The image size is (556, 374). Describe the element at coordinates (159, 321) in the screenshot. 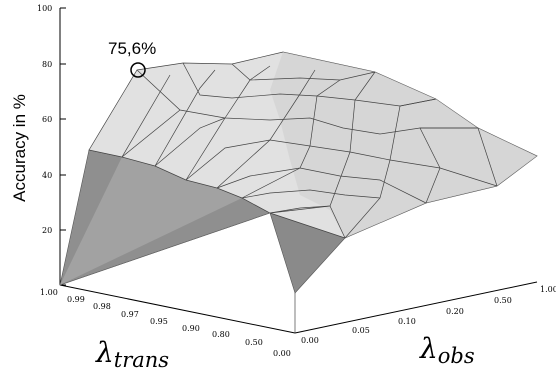

I see `trans-tick-label: 0.95` at that location.